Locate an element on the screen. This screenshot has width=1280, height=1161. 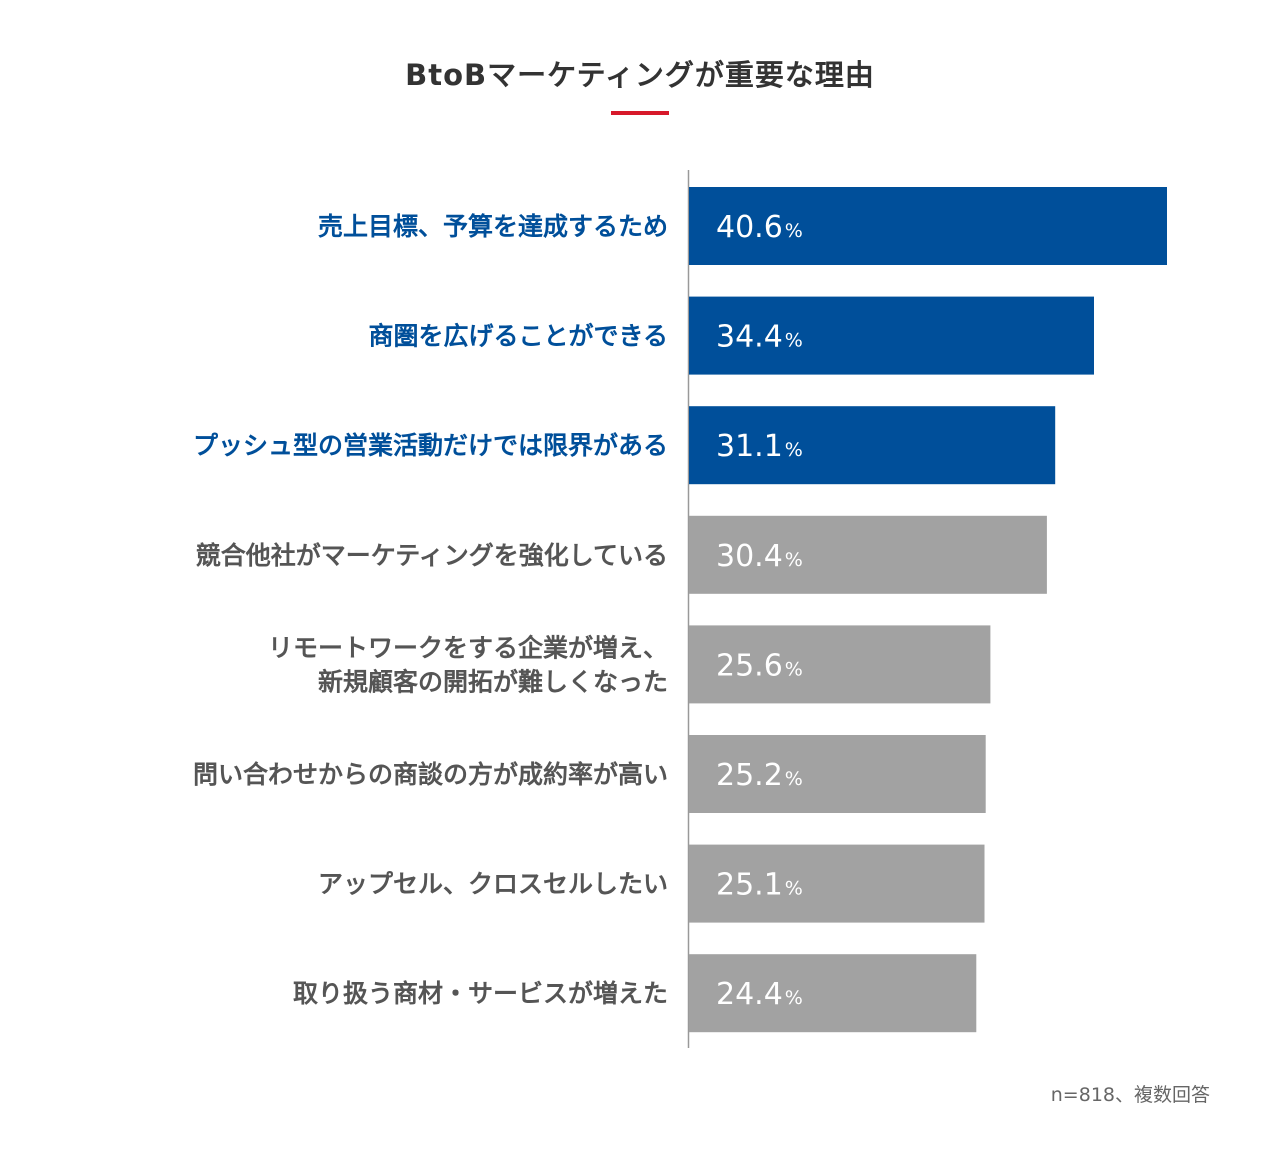
value-label-2: 34.4% is located at coordinates (759, 337).